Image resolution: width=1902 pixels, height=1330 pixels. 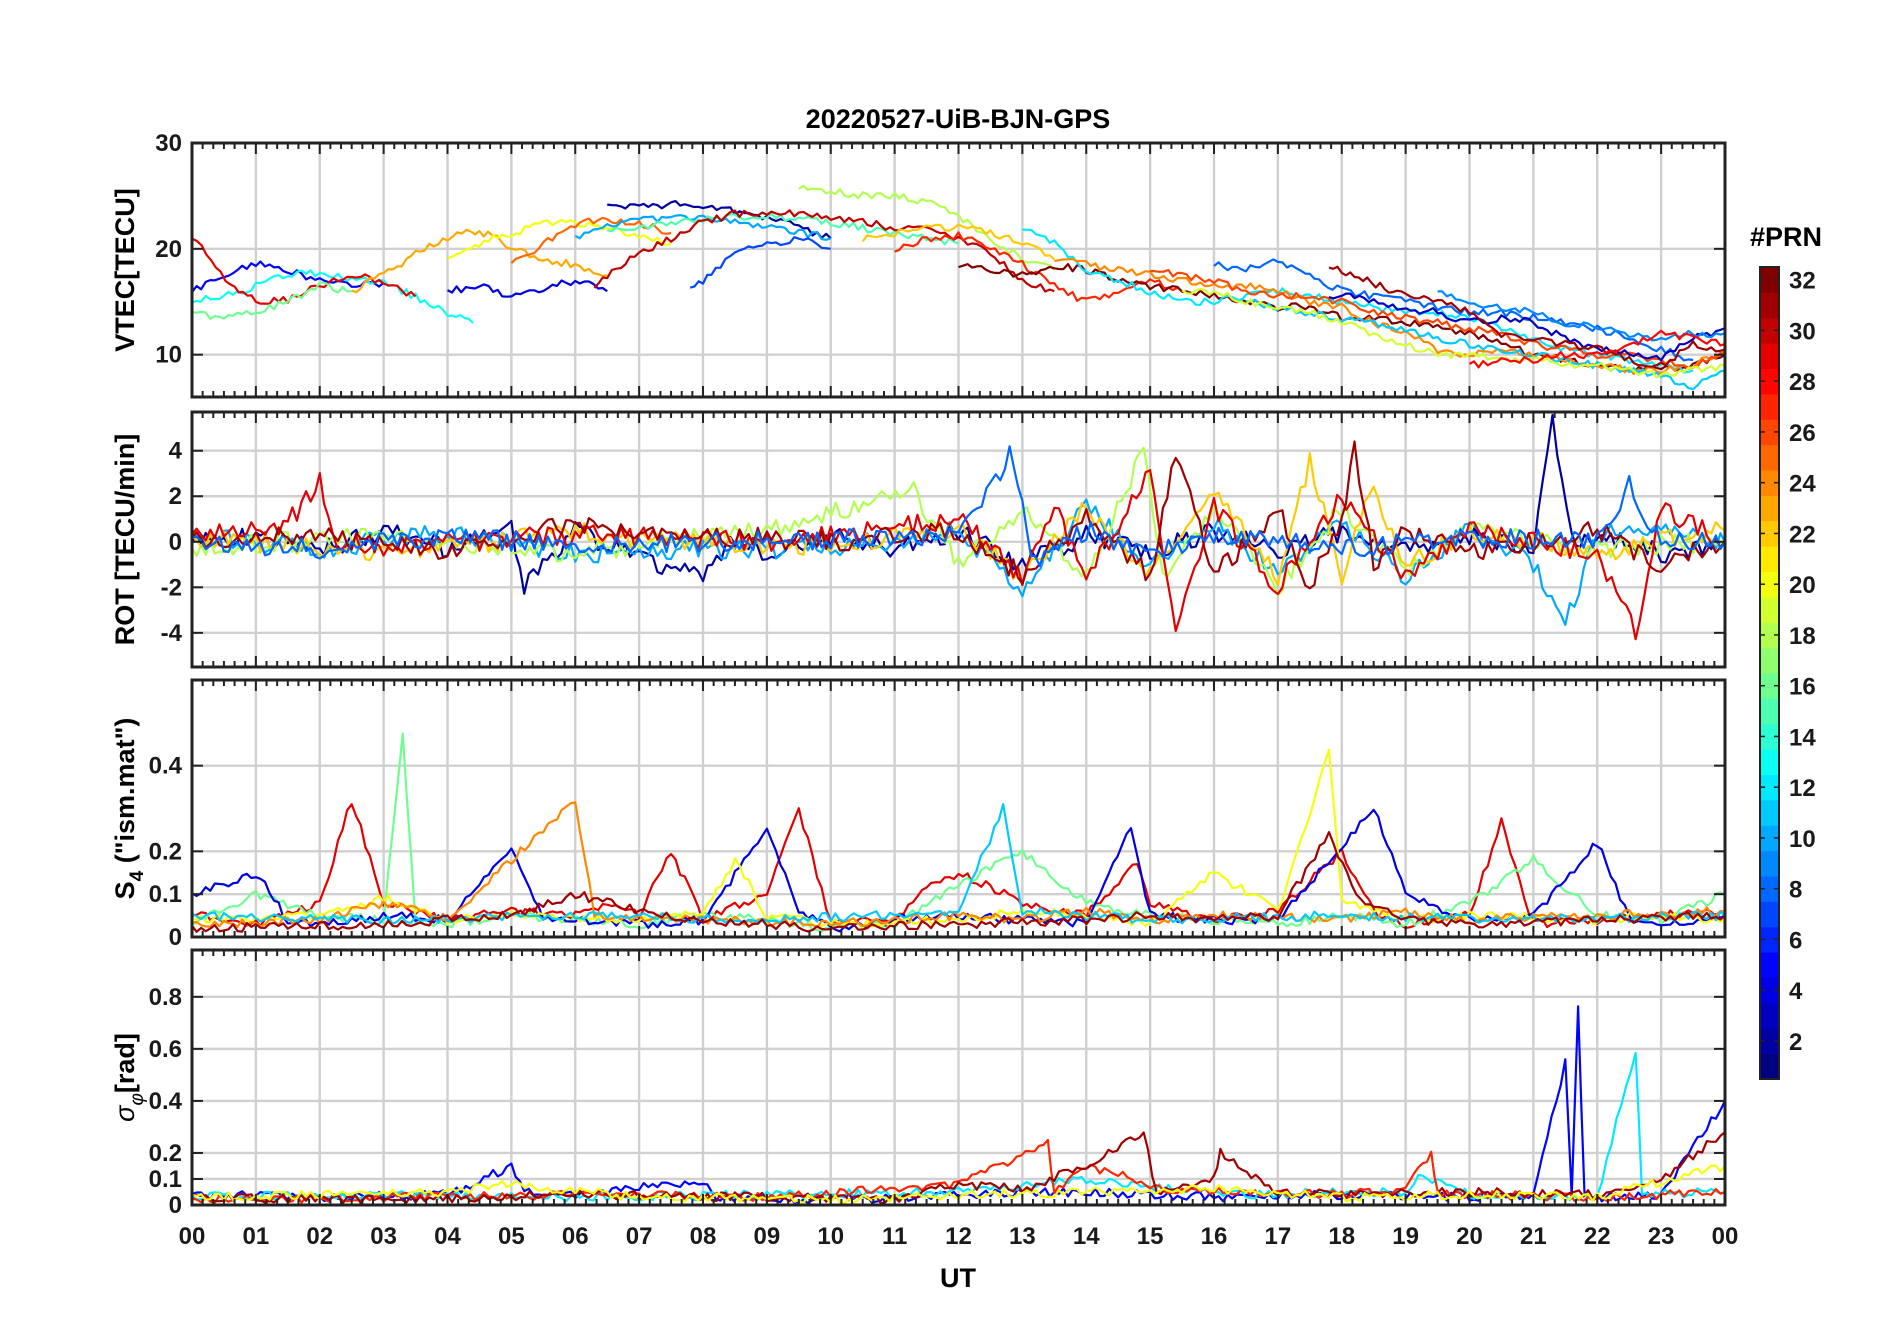 I want to click on y-axis-label-main: σ, so click(x=125, y=1113).